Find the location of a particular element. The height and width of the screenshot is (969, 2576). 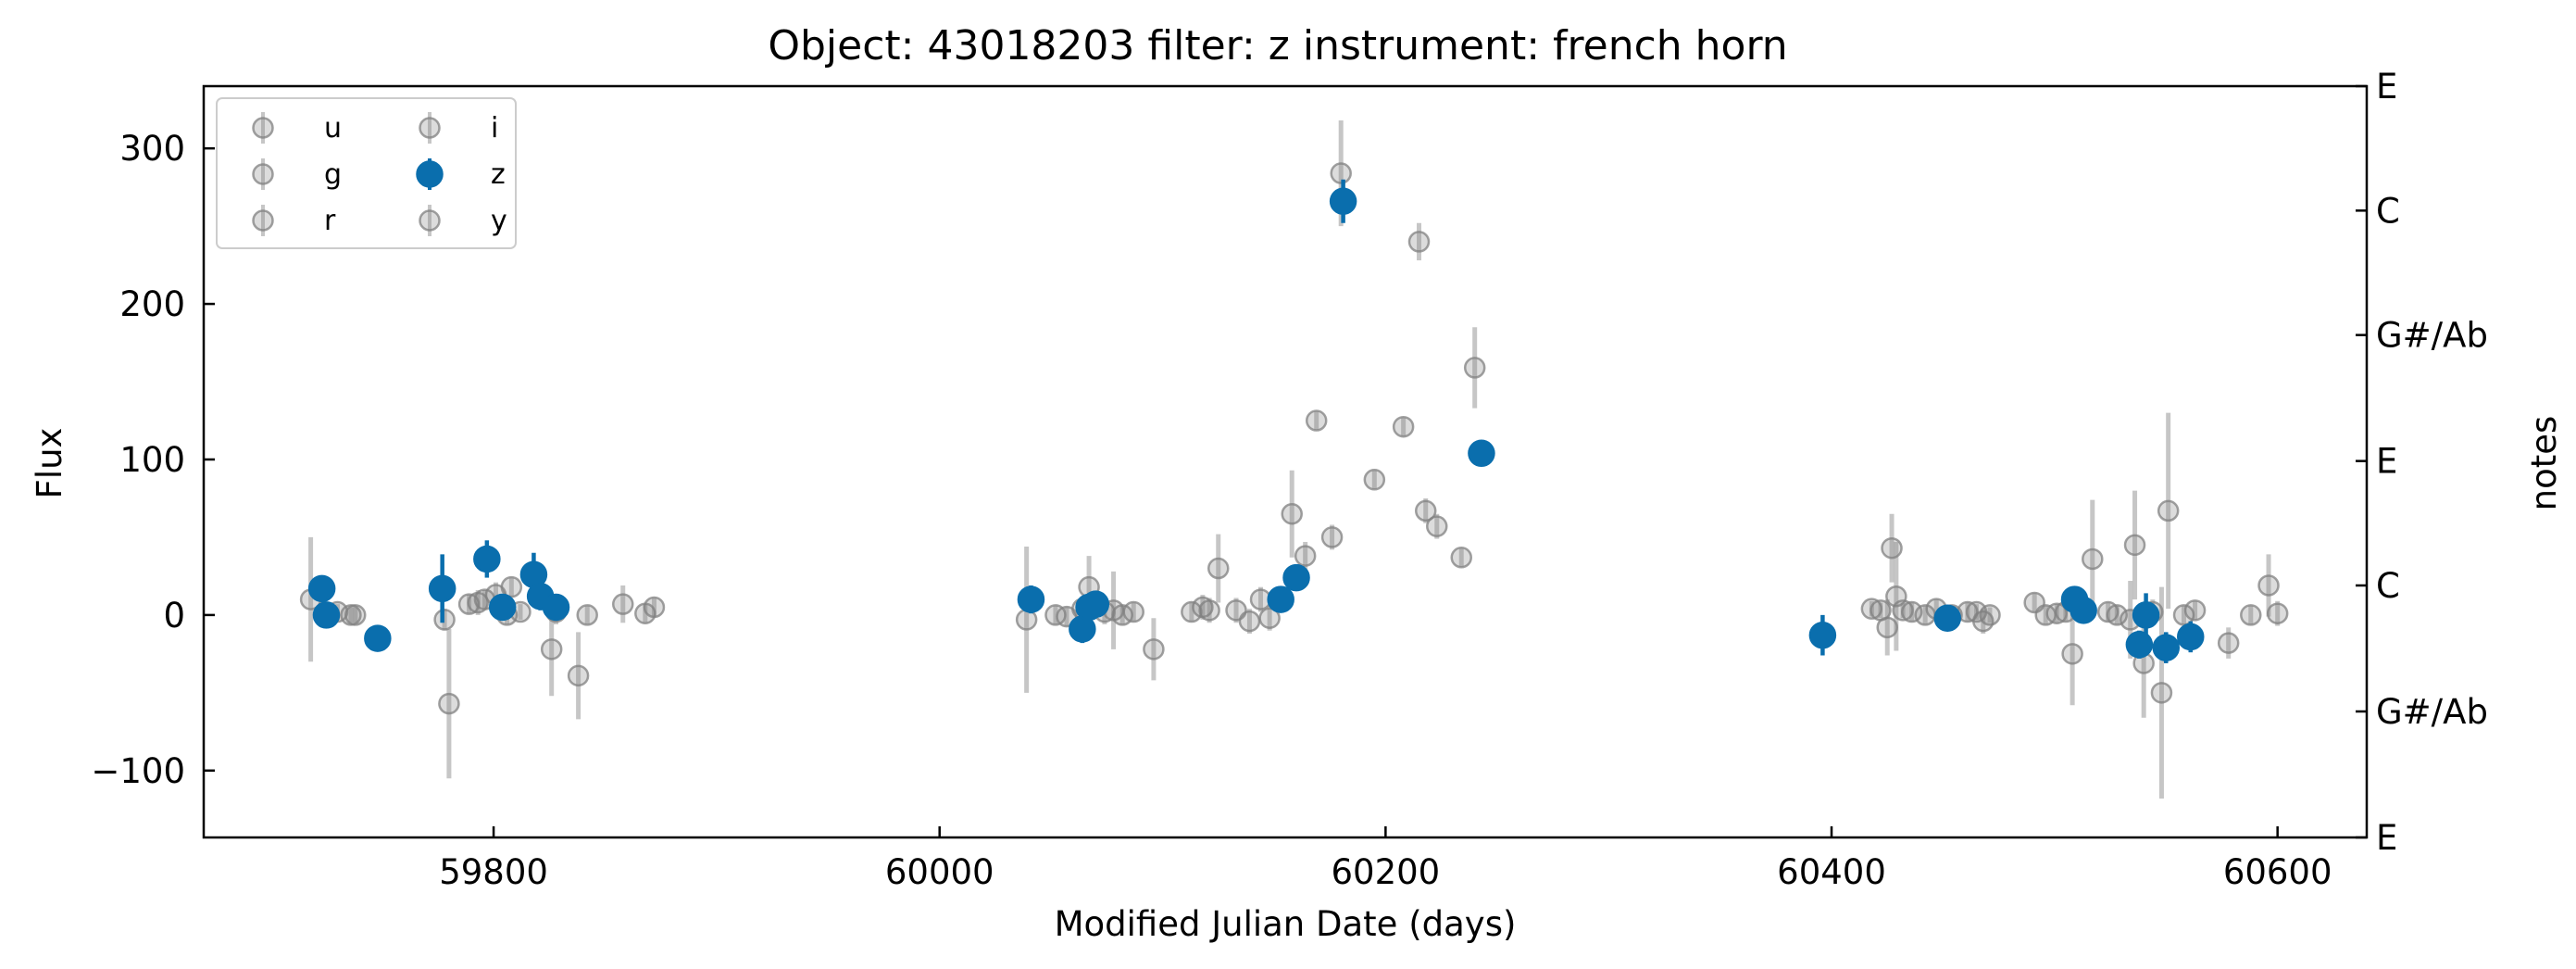

legend-frame is located at coordinates (366, 173).